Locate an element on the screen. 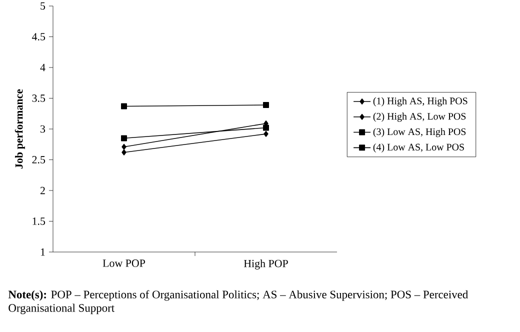 Image resolution: width=520 pixels, height=332 pixels. legend-label: (3) Low AS, High POS is located at coordinates (419, 133).